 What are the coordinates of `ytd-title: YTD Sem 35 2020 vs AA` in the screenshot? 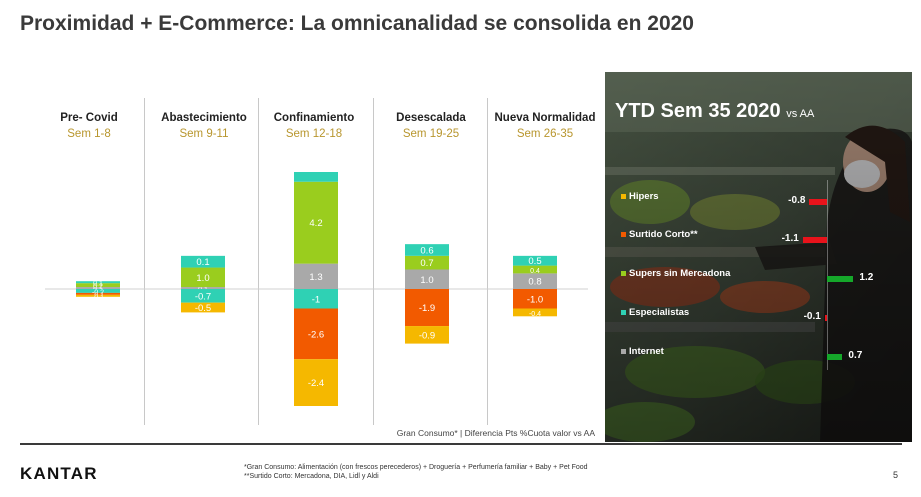 It's located at (714, 111).